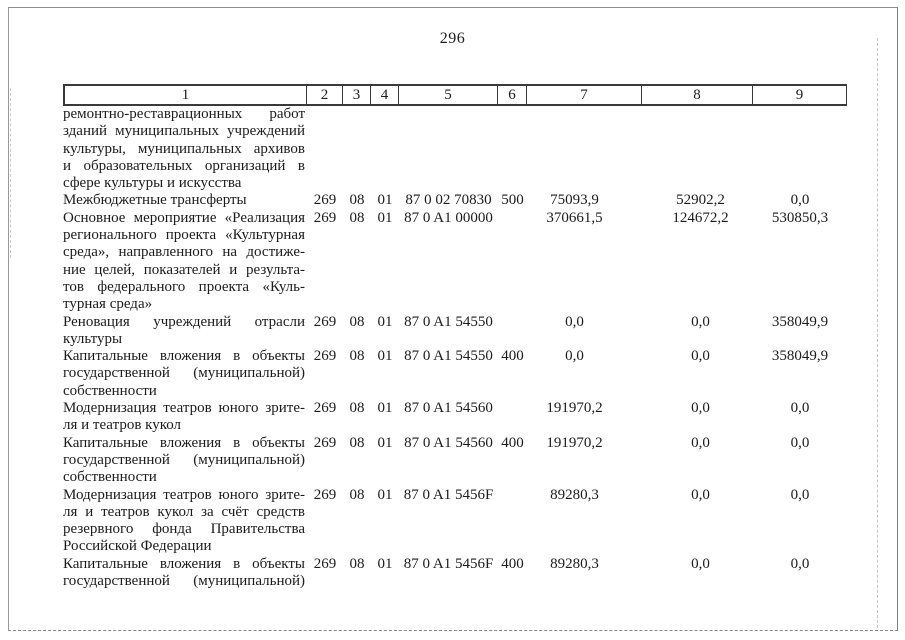 The image size is (905, 640). Describe the element at coordinates (574, 217) in the screenshot. I see `amount-col7-cell: 370661,5` at that location.